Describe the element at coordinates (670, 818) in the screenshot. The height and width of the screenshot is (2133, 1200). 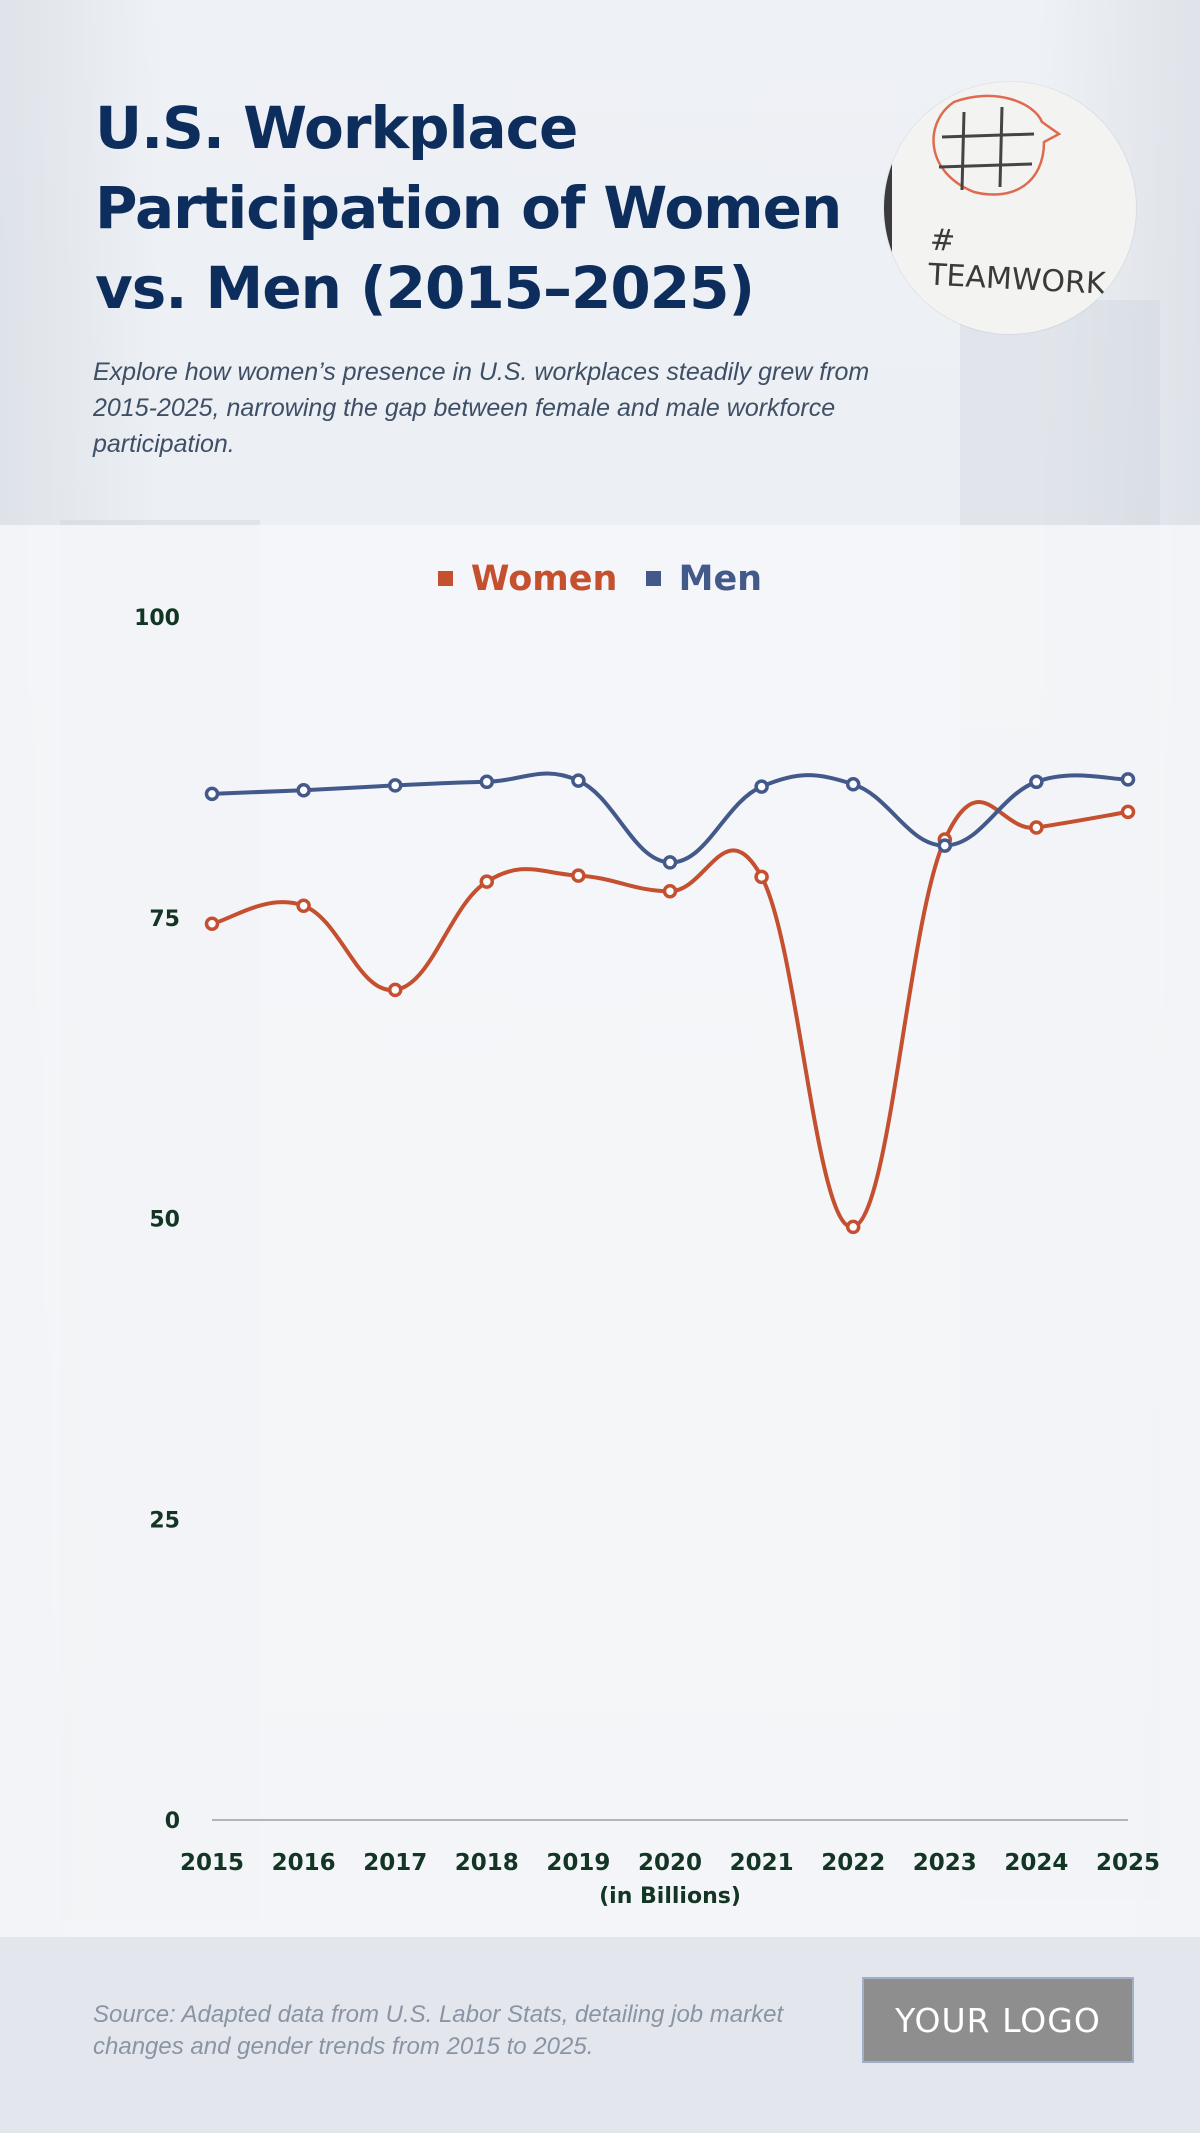
I see `series-line-men` at that location.